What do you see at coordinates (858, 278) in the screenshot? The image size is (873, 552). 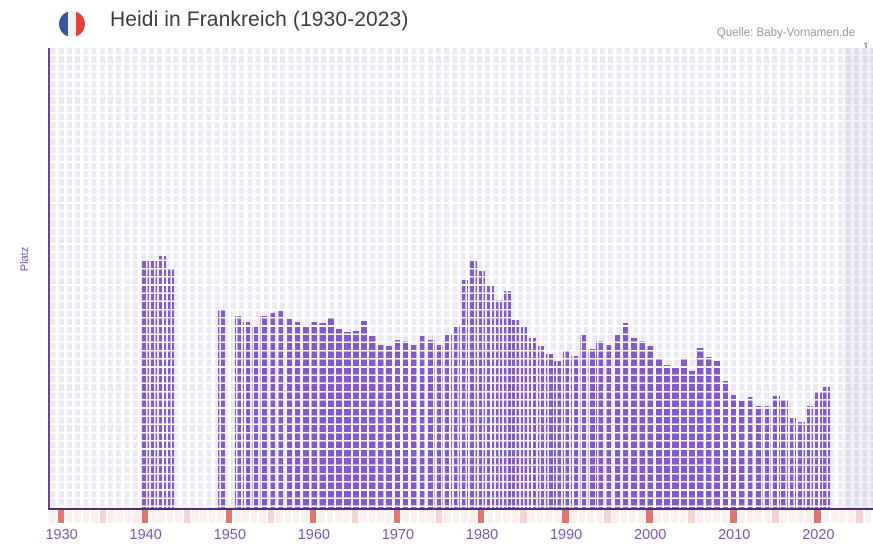 I see `no-data-shaded-region` at bounding box center [858, 278].